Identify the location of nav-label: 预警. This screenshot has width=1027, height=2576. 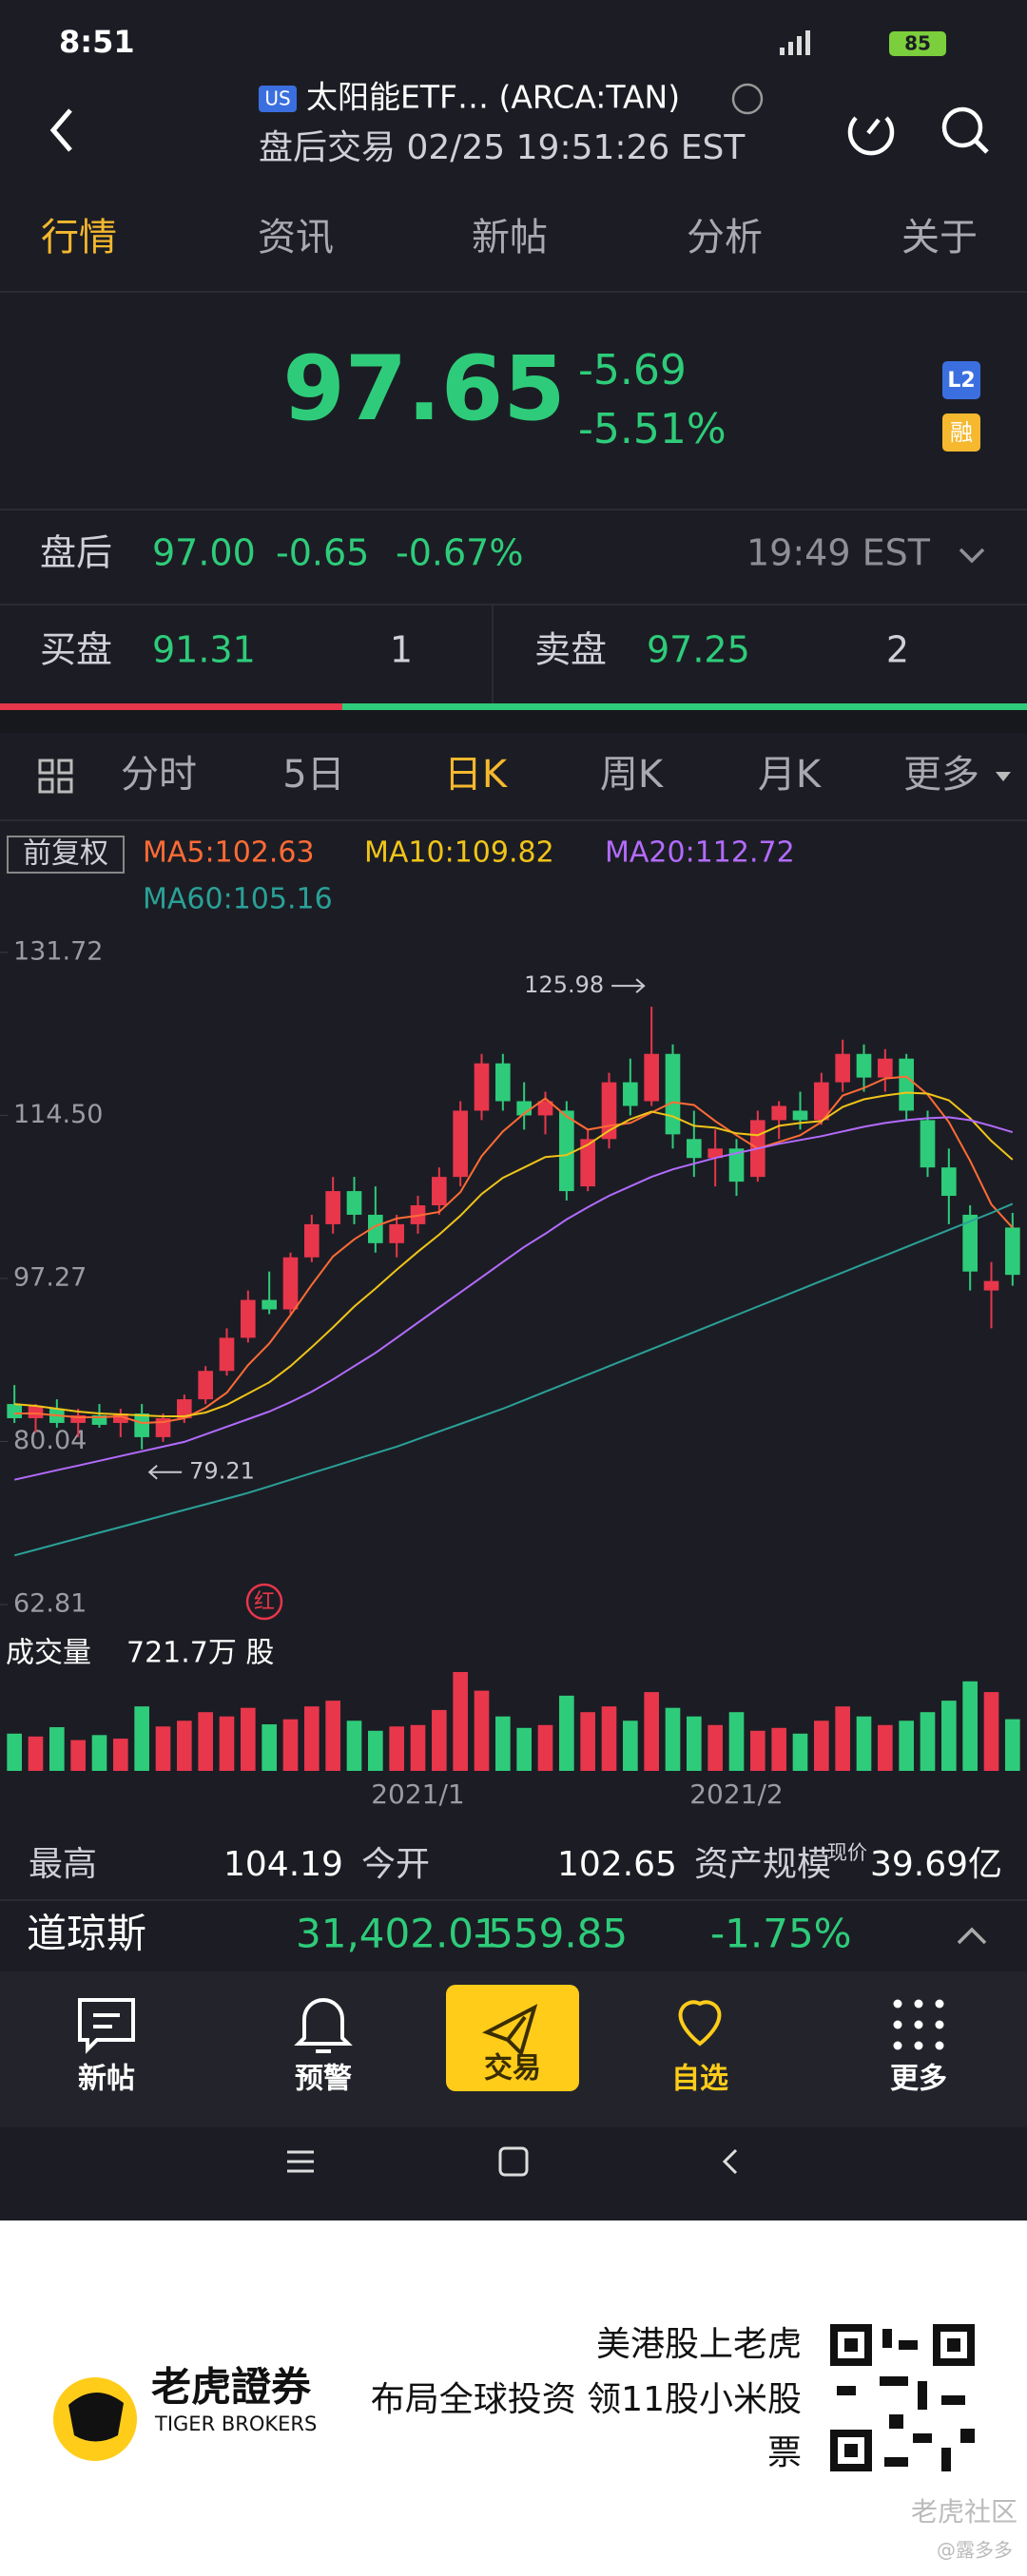
(324, 2079).